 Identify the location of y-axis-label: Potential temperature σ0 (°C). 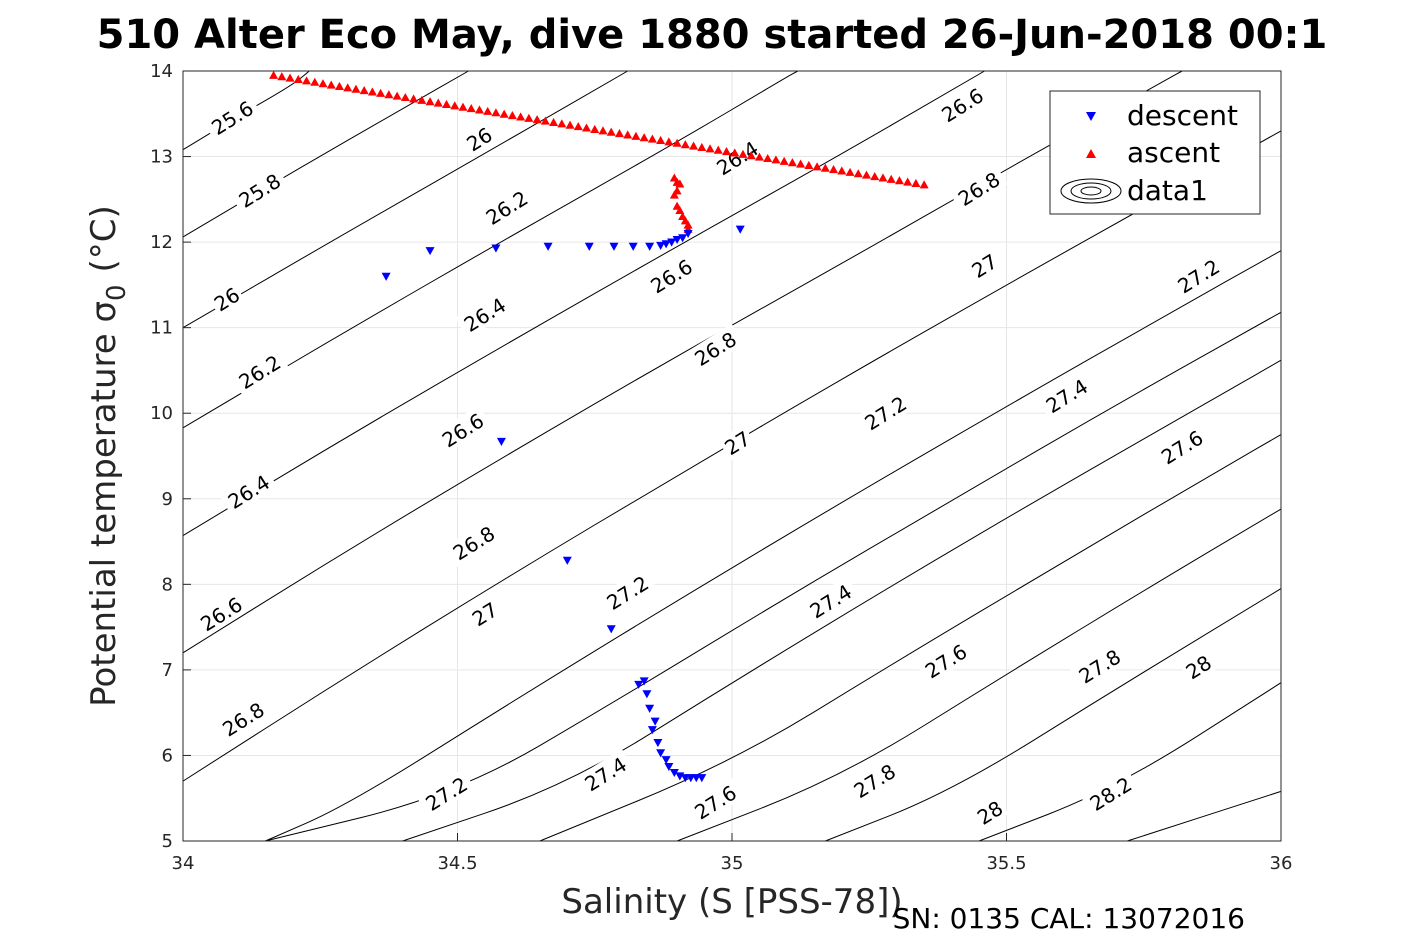
(108, 456).